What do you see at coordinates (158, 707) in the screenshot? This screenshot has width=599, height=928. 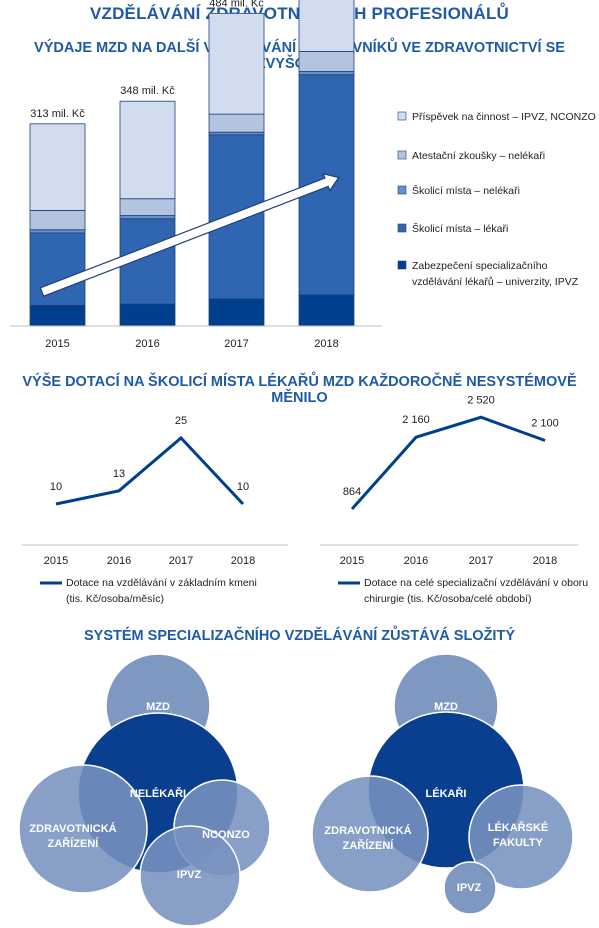 I see `venn-left-label-mzd: MZD` at bounding box center [158, 707].